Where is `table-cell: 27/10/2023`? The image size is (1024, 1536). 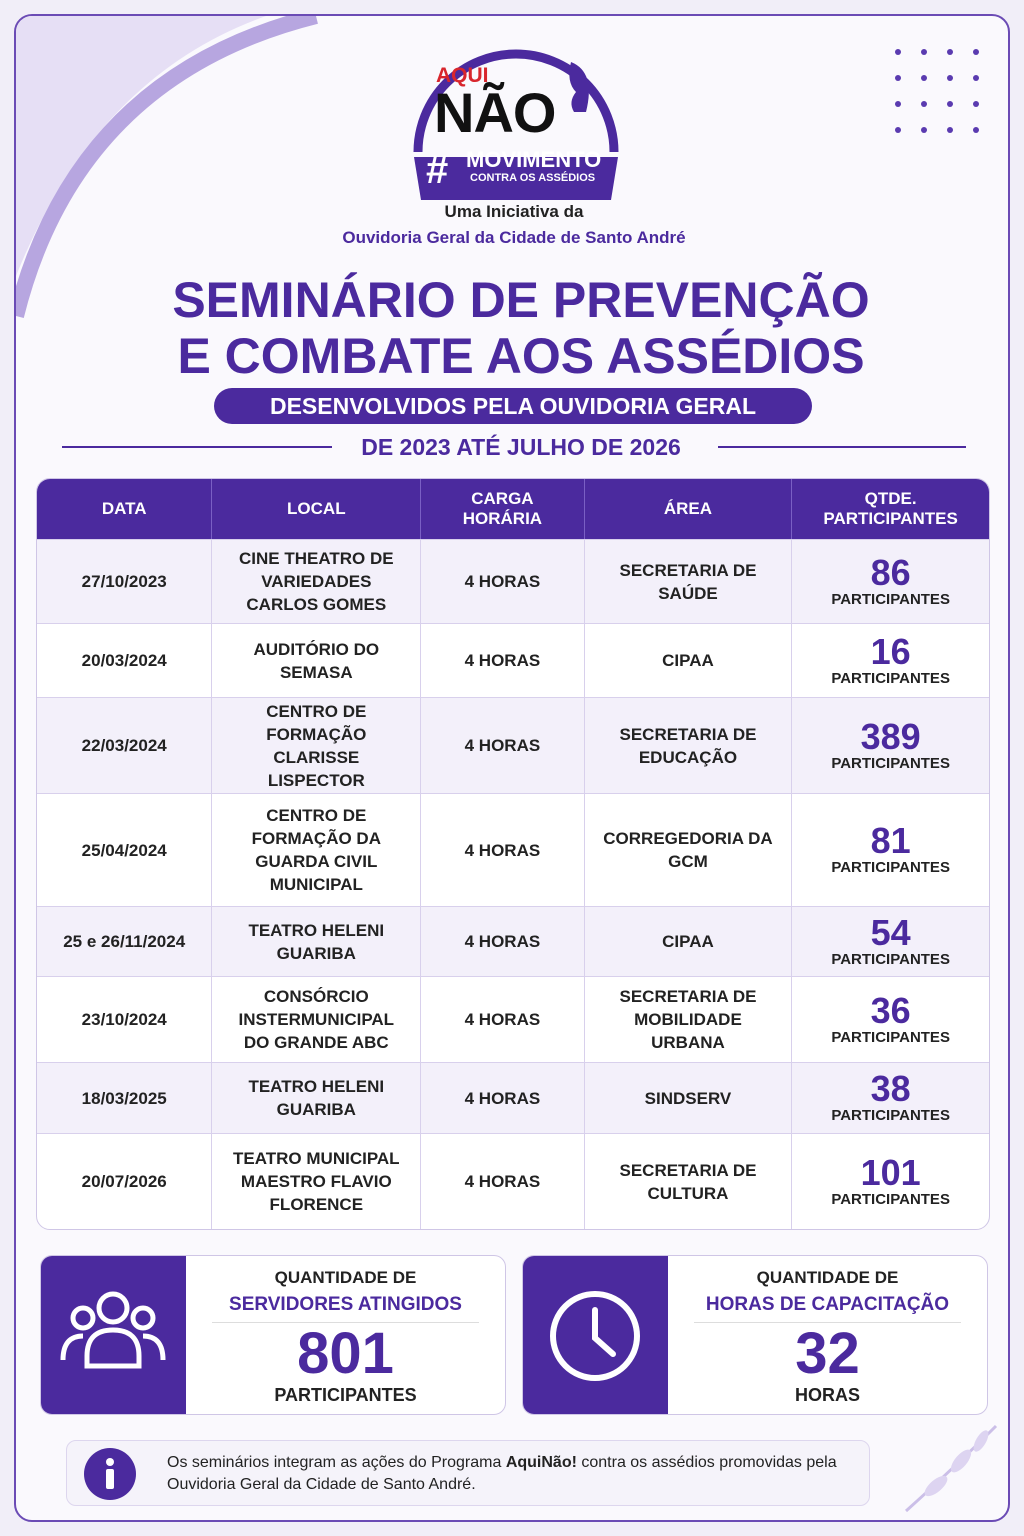 table-cell: 27/10/2023 is located at coordinates (125, 581).